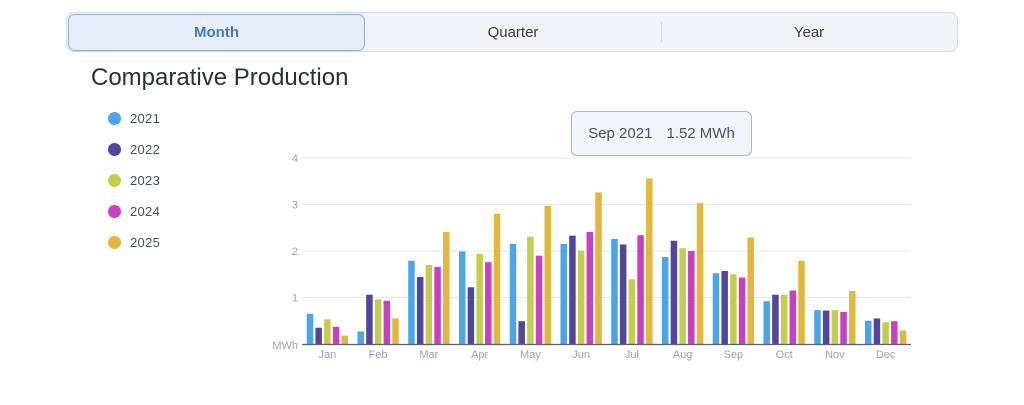  I want to click on bar-2025-jan, so click(345, 339).